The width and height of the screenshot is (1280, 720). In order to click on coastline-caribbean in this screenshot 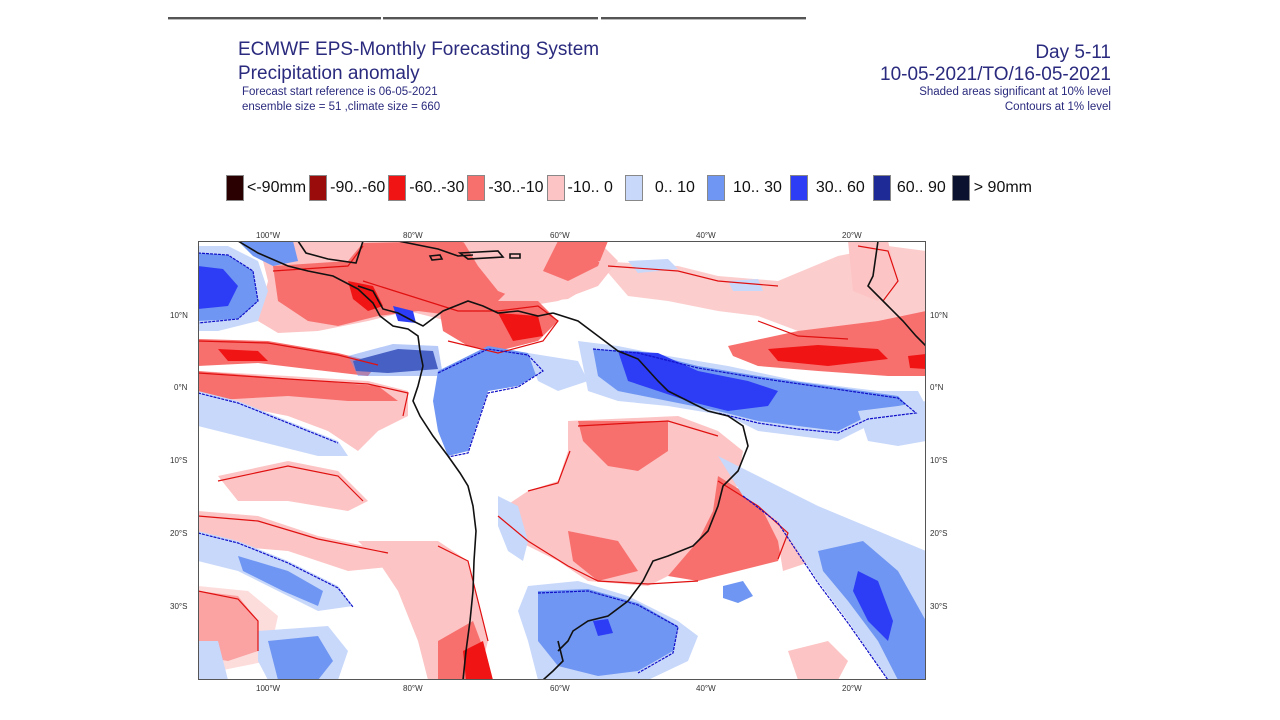, I will do `click(455, 306)`.